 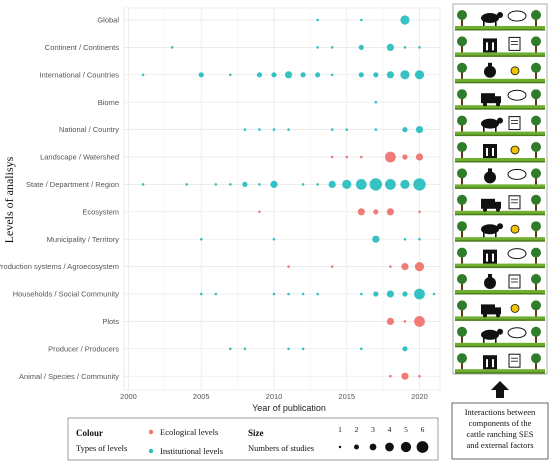 What do you see at coordinates (191, 451) in the screenshot?
I see `legend-institutional-label: Institutional levels` at bounding box center [191, 451].